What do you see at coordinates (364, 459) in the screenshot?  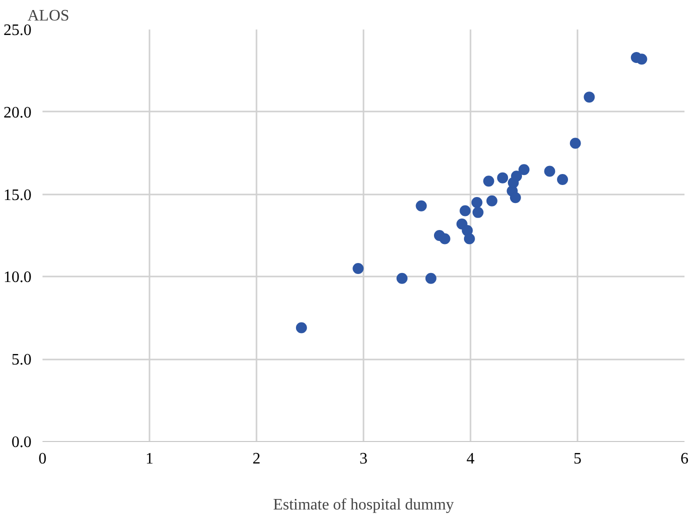 I see `x-tick-label: 3` at bounding box center [364, 459].